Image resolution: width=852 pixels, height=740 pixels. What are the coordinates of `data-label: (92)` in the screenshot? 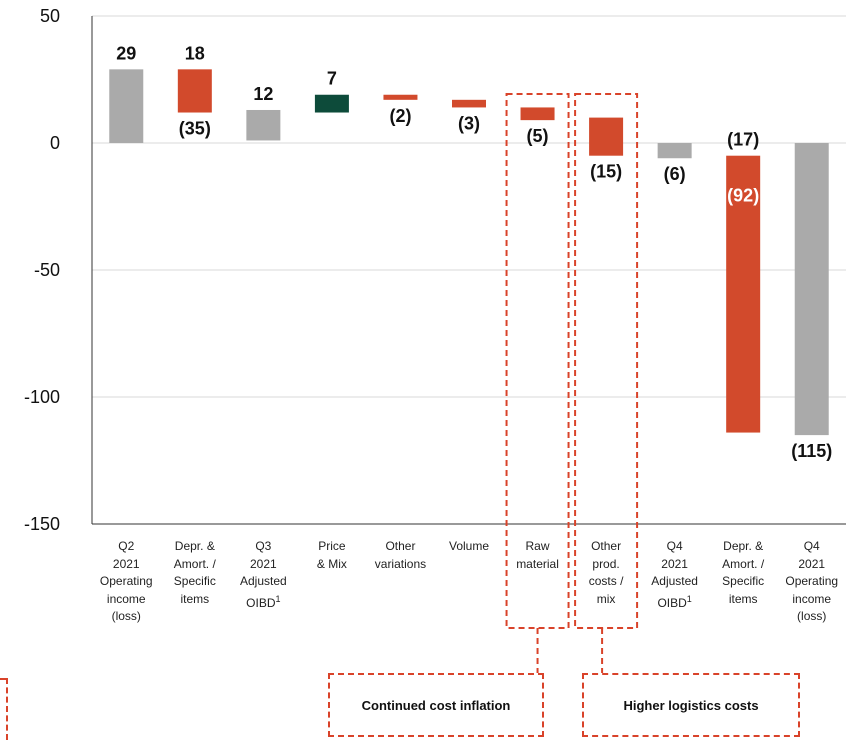 It's located at (743, 196).